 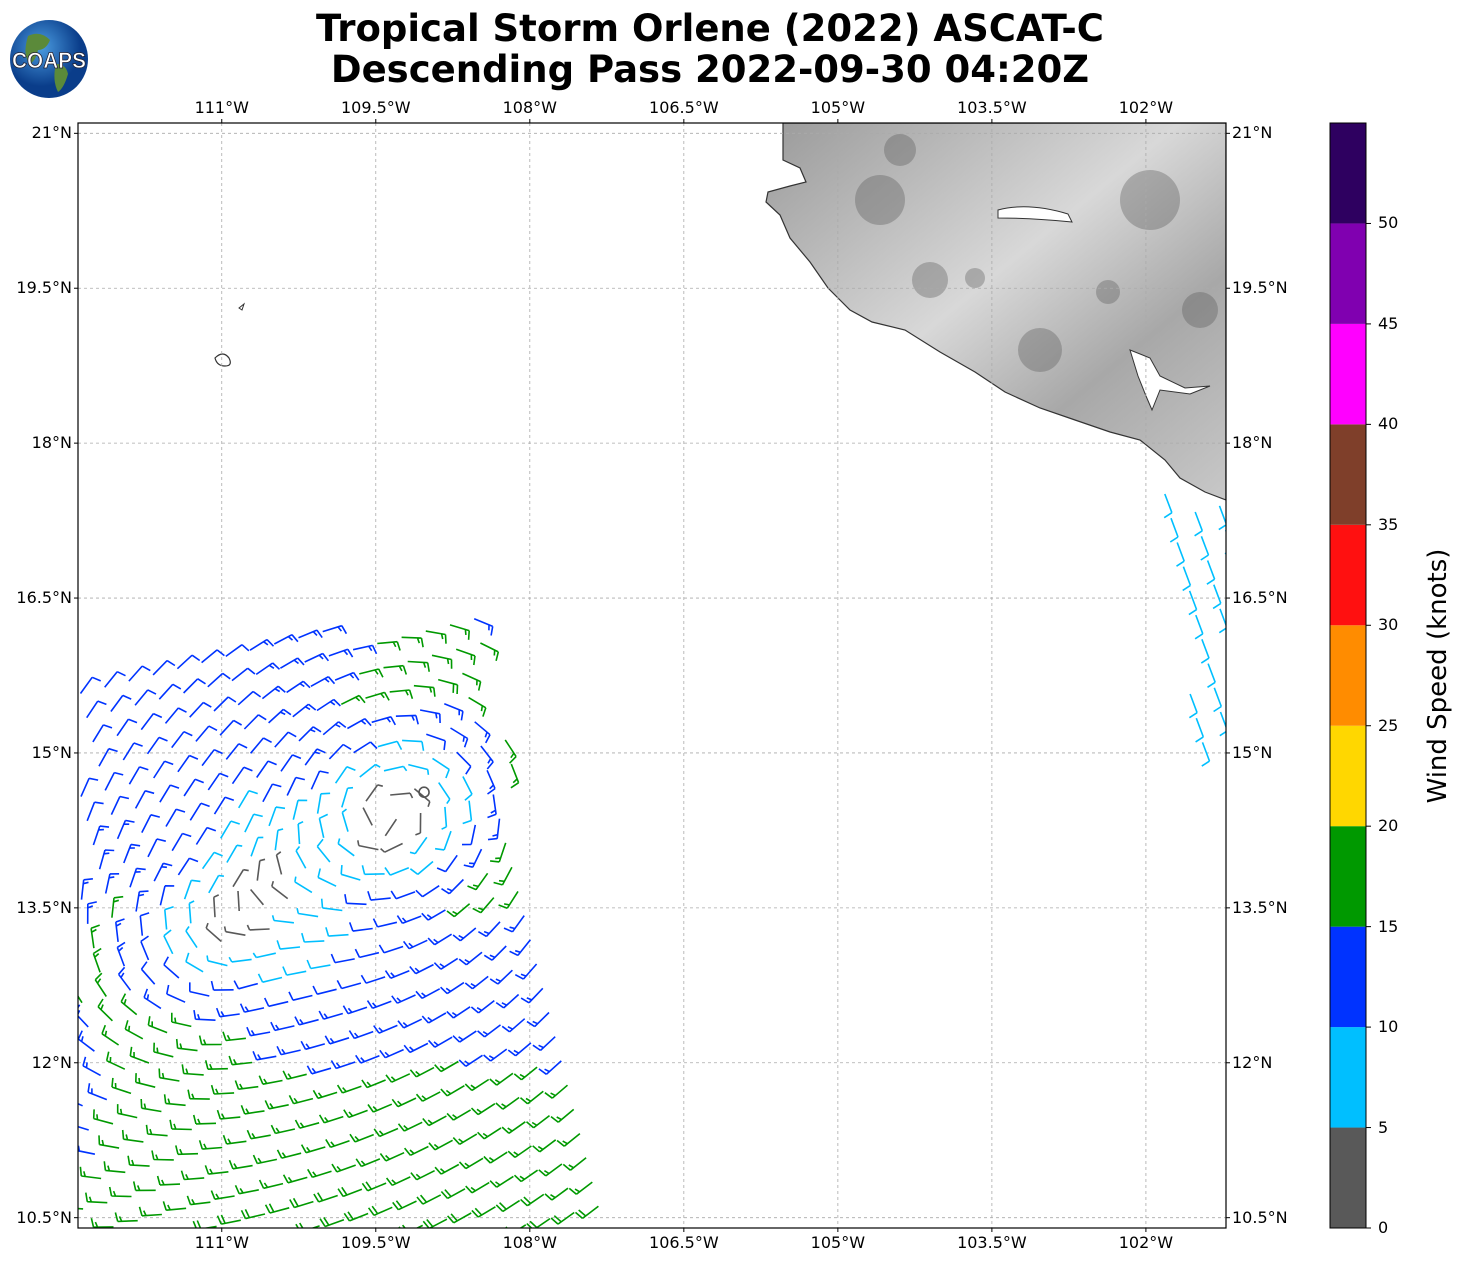 What do you see at coordinates (684, 1242) in the screenshot?
I see `lon-tick-label-bottom: 106.5°W` at bounding box center [684, 1242].